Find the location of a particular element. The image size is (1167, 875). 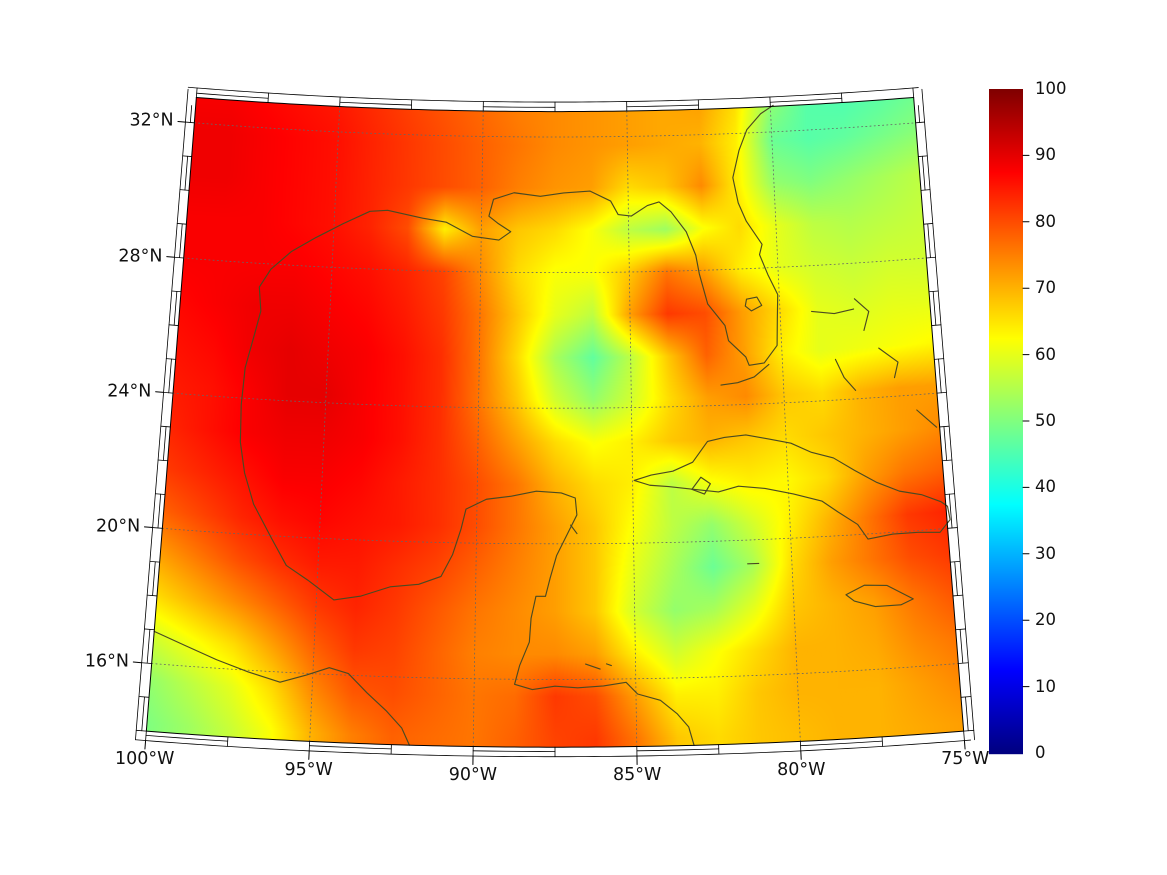

lon-tick-label: 80°W is located at coordinates (801, 769).